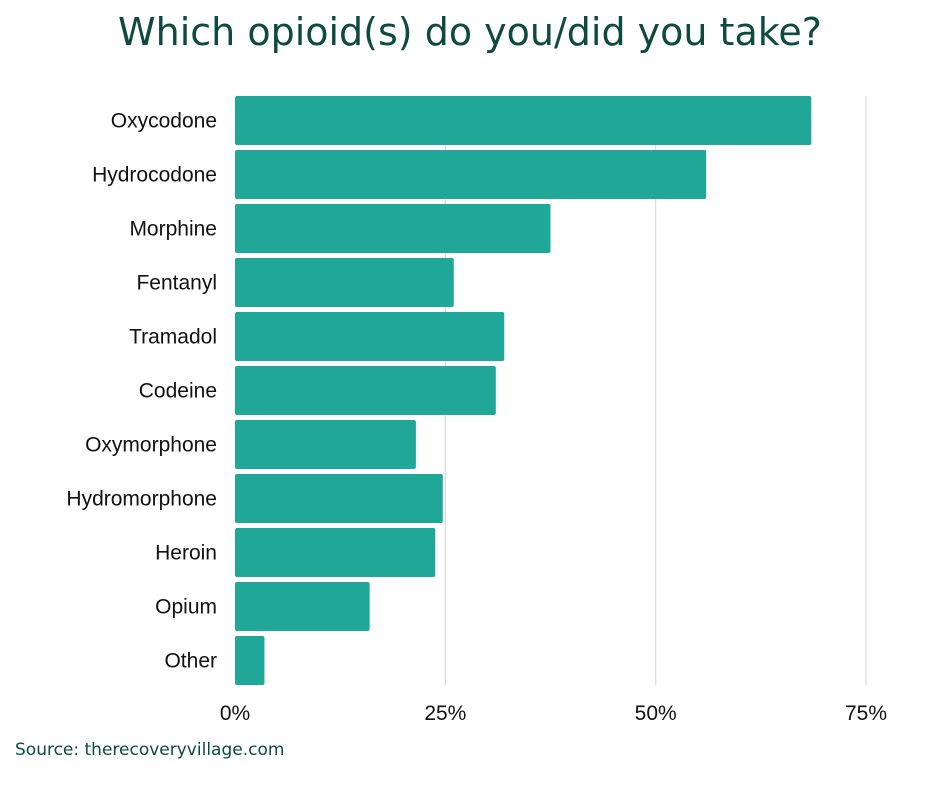 This screenshot has width=940, height=788. I want to click on bar-hydrocodone, so click(471, 174).